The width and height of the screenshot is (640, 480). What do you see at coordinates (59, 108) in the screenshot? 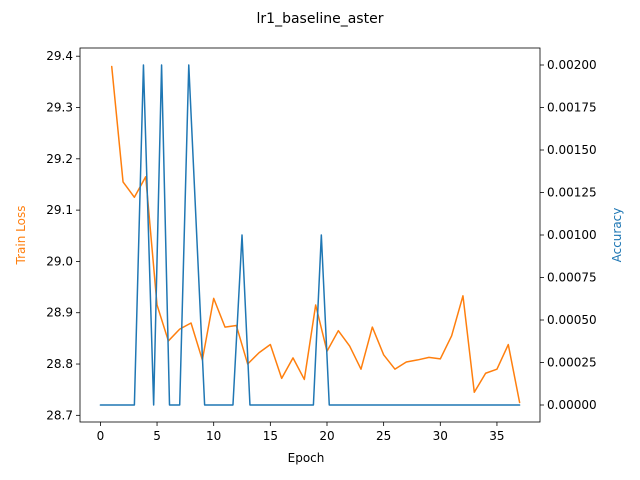
I see `y-left-tick-label: 29.3` at bounding box center [59, 108].